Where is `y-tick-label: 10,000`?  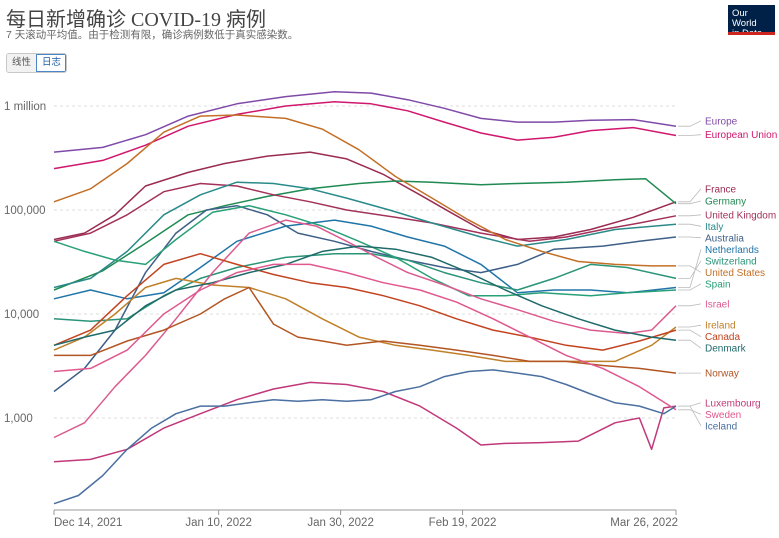
y-tick-label: 10,000 is located at coordinates (21, 315).